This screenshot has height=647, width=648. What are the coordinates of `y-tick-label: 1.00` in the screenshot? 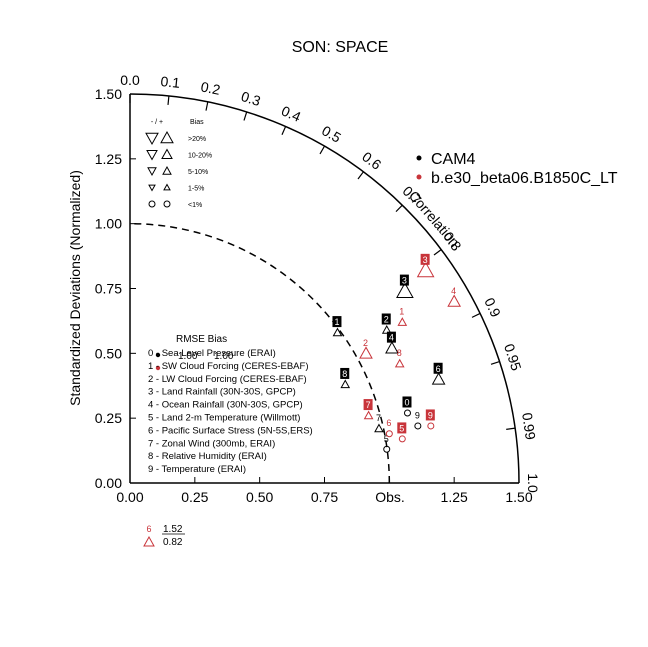 It's located at (108, 224).